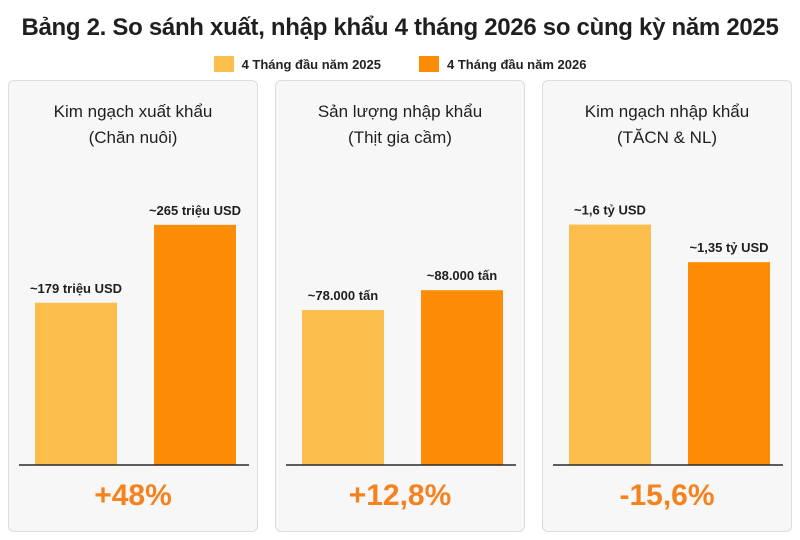  What do you see at coordinates (133, 125) in the screenshot?
I see `panel-title: Kim ngạch xuất khẩu (Chăn nuôi)` at bounding box center [133, 125].